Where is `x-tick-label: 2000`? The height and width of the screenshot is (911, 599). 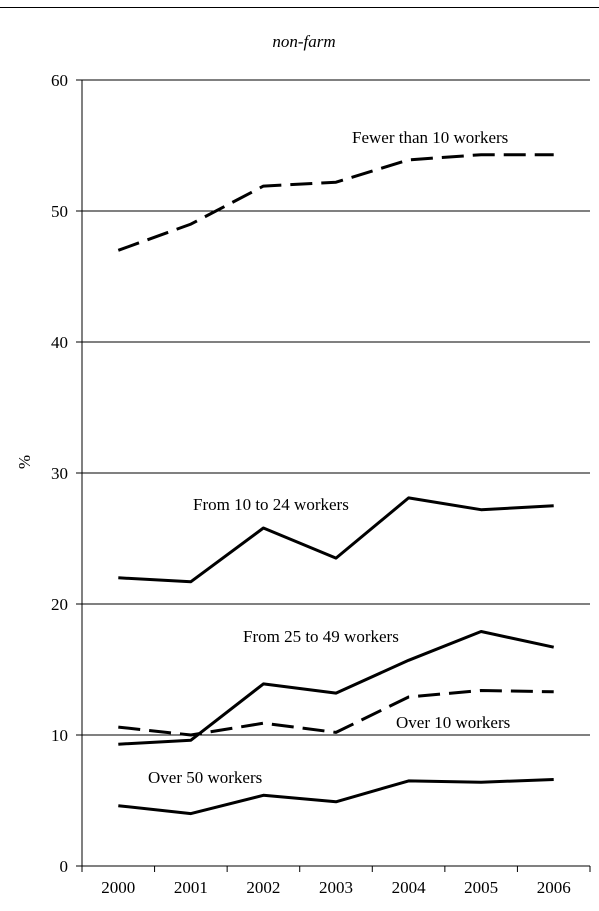
x-tick-label: 2000 is located at coordinates (118, 887).